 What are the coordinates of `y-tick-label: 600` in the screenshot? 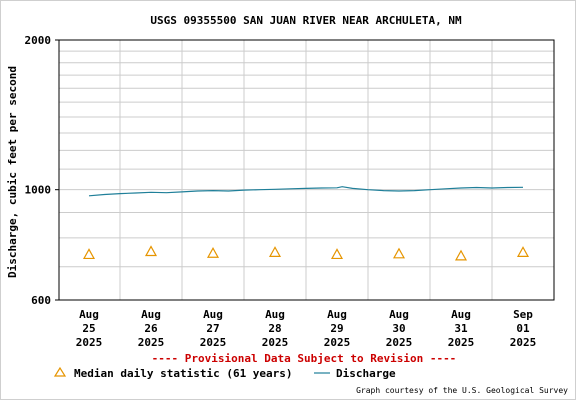 It's located at (41, 300).